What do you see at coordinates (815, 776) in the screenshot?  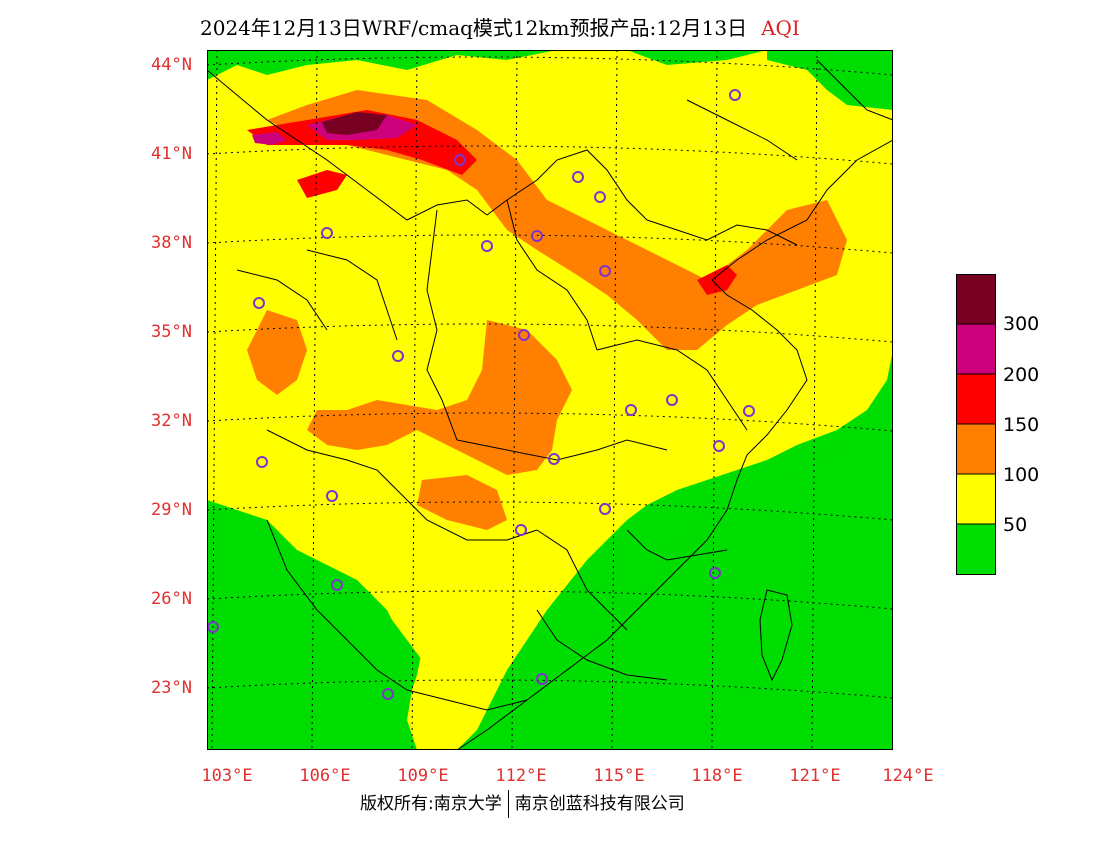 I see `lon-label: 121°E` at bounding box center [815, 776].